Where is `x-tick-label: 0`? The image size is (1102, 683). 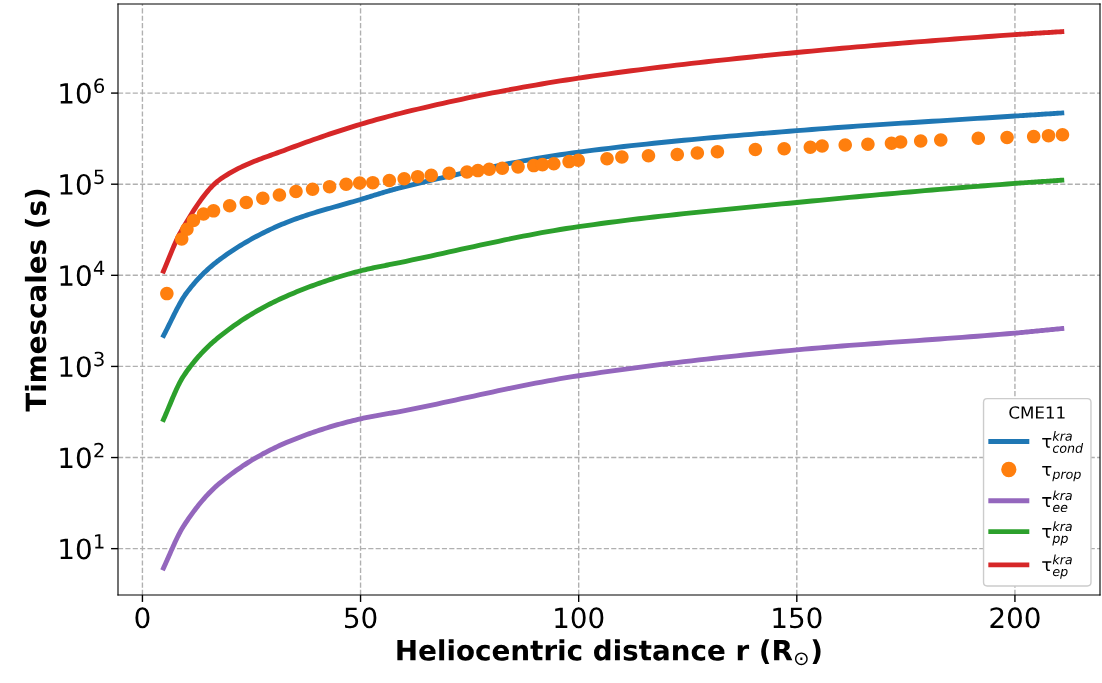
x-tick-label: 0 is located at coordinates (142, 618).